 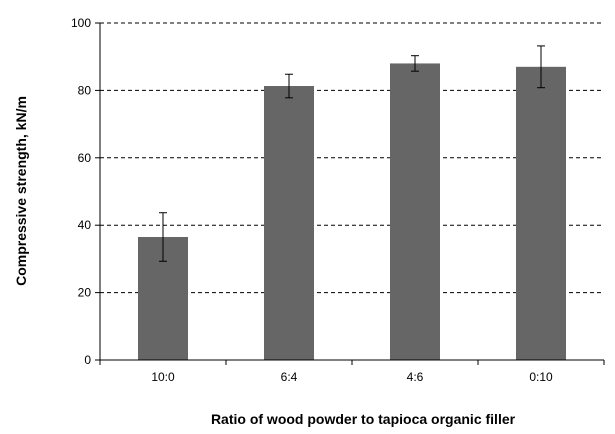 I want to click on y-tick-label-60: 60, so click(x=85, y=158).